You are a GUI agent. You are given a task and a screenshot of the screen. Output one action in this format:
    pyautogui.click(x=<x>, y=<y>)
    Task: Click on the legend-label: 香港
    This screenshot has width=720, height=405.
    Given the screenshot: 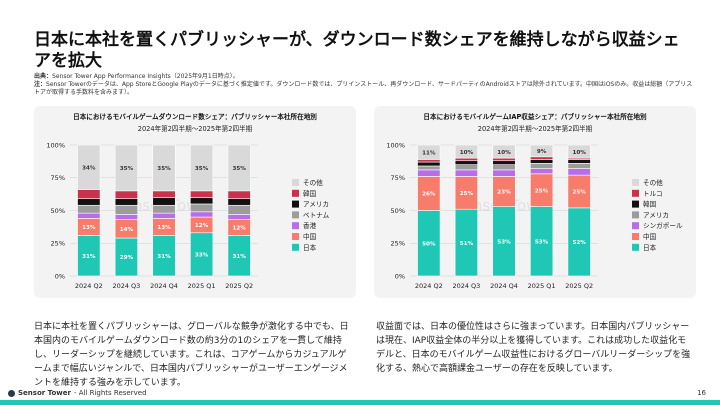 What is the action you would take?
    pyautogui.click(x=310, y=225)
    